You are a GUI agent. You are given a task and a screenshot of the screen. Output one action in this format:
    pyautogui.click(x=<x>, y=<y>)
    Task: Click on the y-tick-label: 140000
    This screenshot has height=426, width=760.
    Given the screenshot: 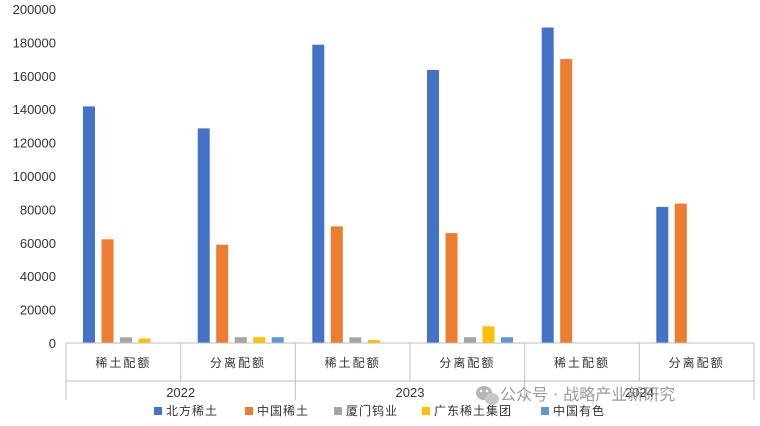 What is the action you would take?
    pyautogui.click(x=34, y=109)
    